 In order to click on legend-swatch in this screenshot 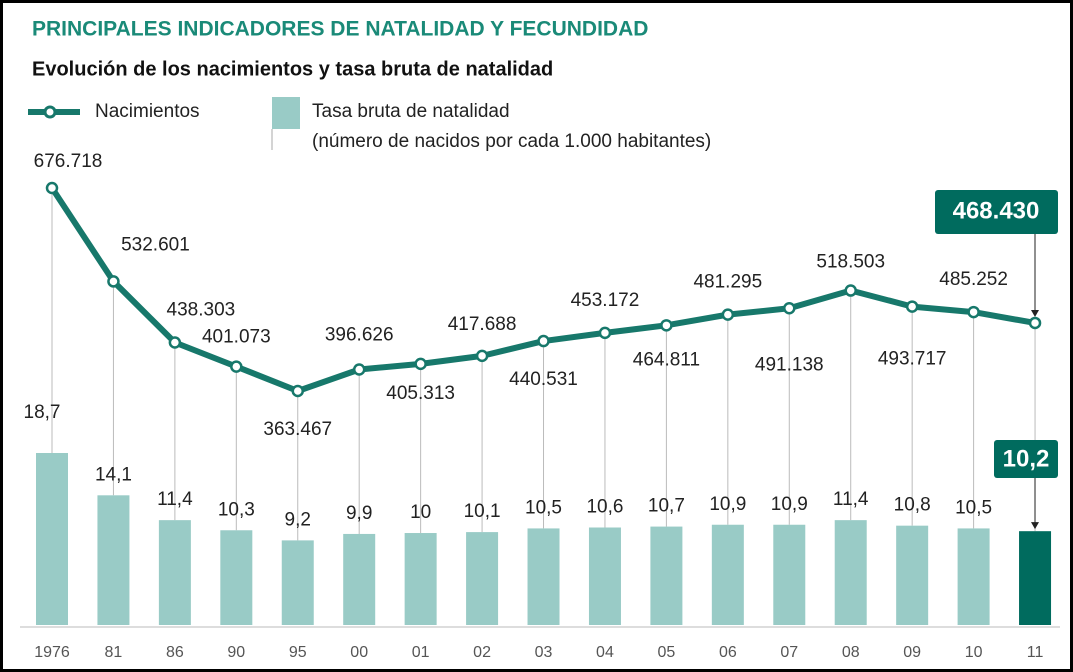, I will do `click(286, 113)`.